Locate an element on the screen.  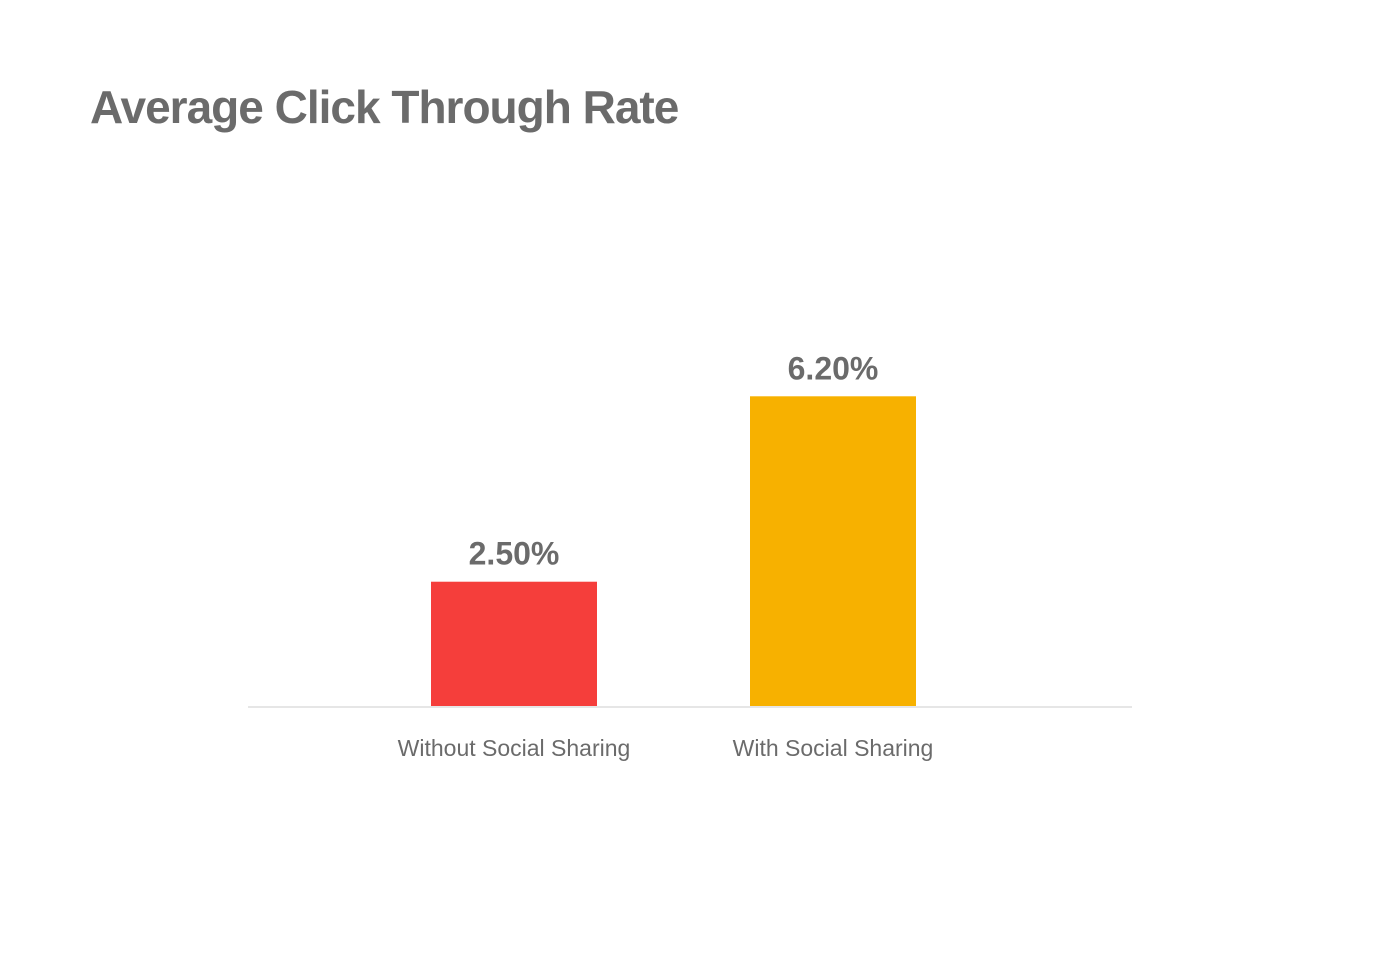
data-label-2: 6.20% is located at coordinates (833, 368).